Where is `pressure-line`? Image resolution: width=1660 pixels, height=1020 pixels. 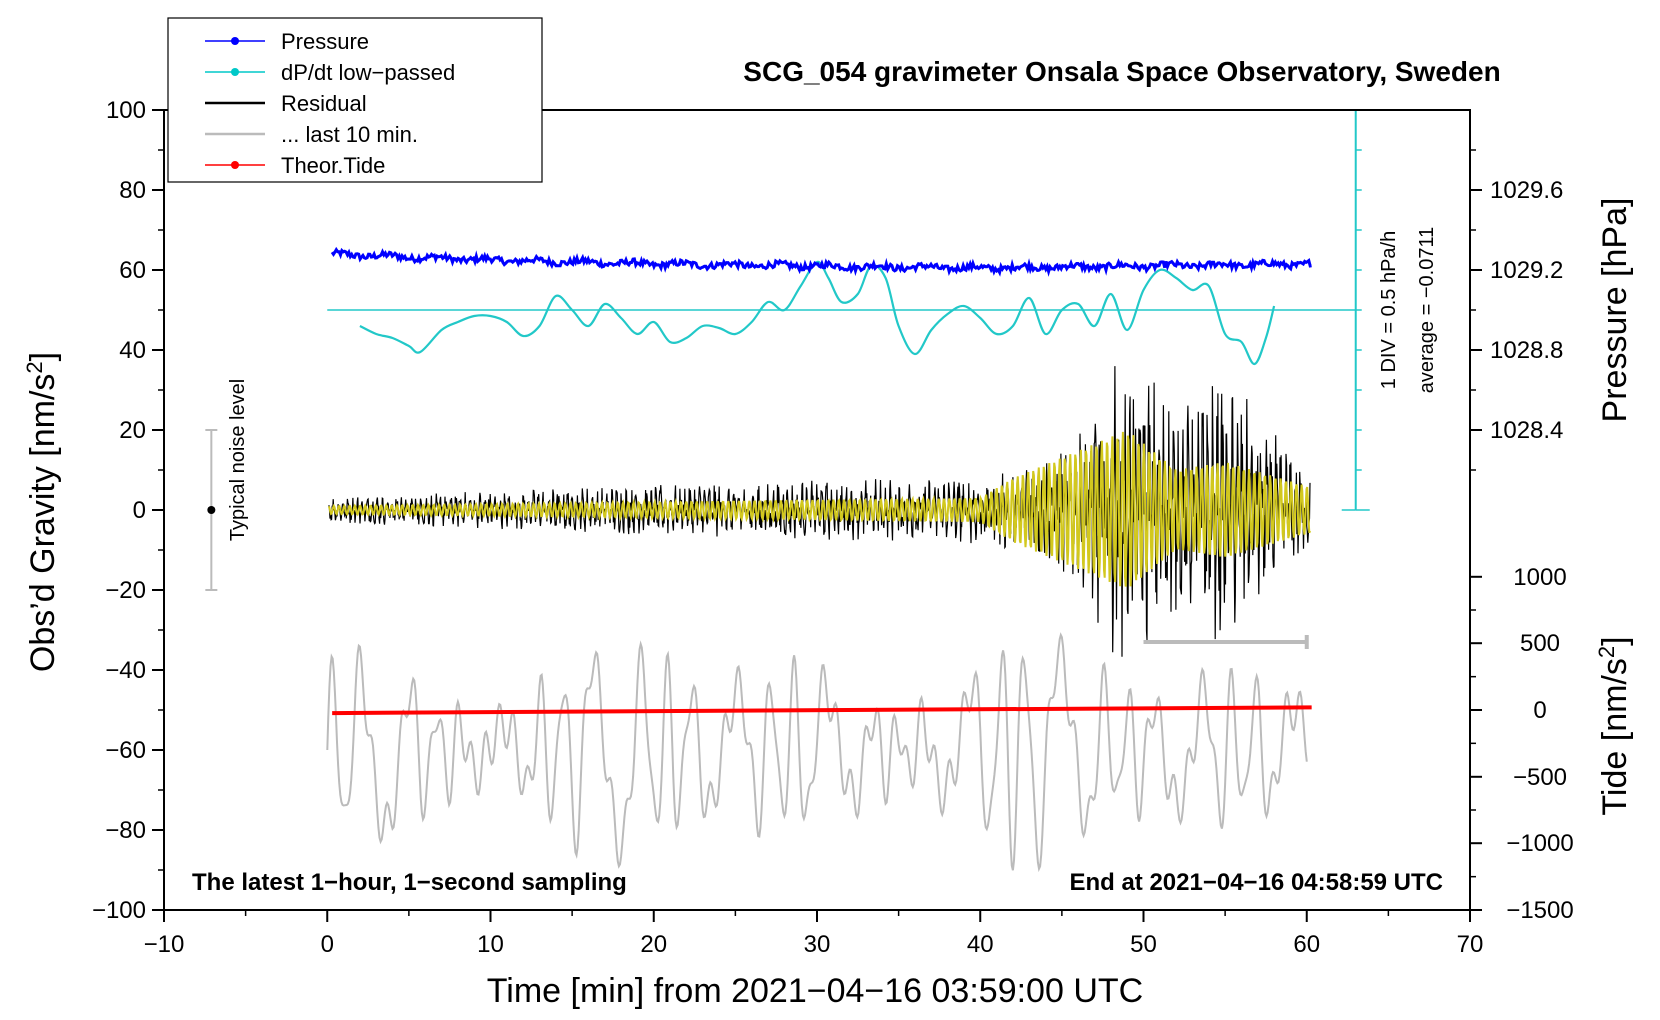
pressure-line is located at coordinates (821, 261).